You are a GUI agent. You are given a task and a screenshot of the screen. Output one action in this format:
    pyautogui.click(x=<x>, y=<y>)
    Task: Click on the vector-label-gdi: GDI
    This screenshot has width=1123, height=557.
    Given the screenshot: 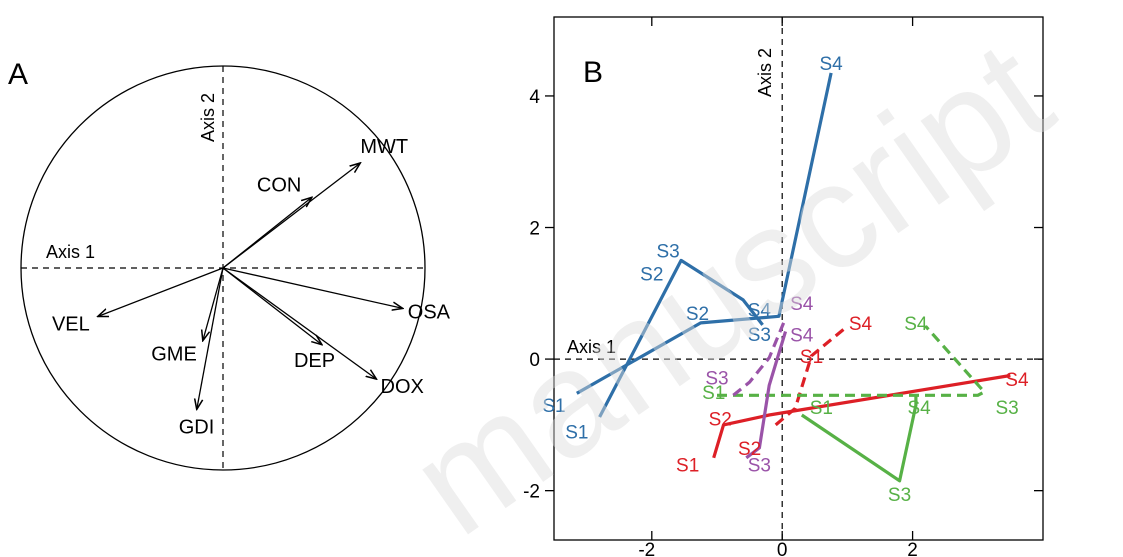 What is the action you would take?
    pyautogui.click(x=197, y=427)
    